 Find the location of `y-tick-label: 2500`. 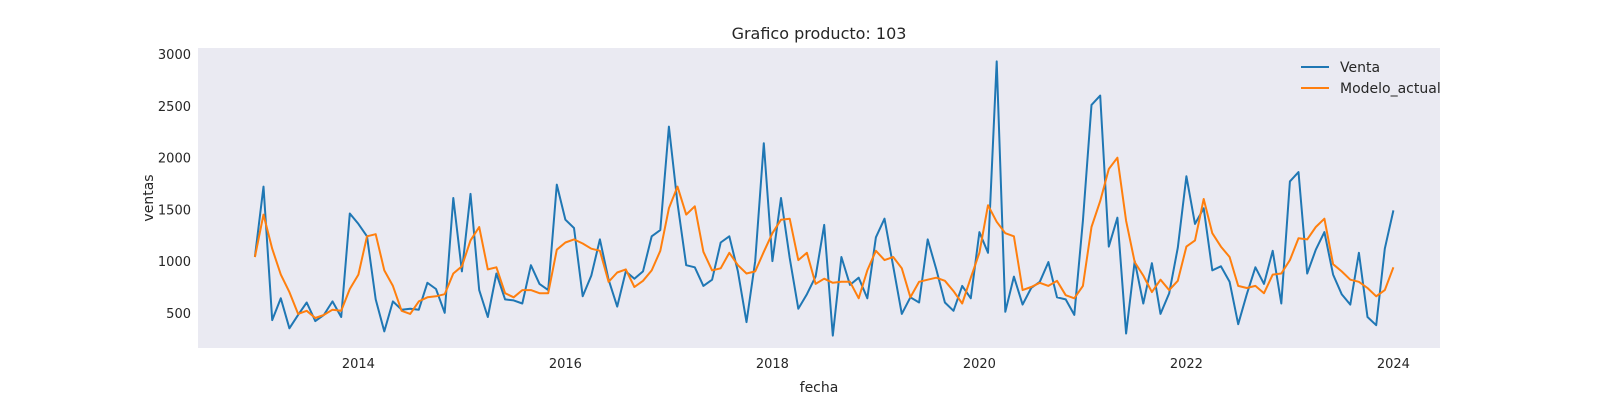

y-tick-label: 2500 is located at coordinates (174, 107).